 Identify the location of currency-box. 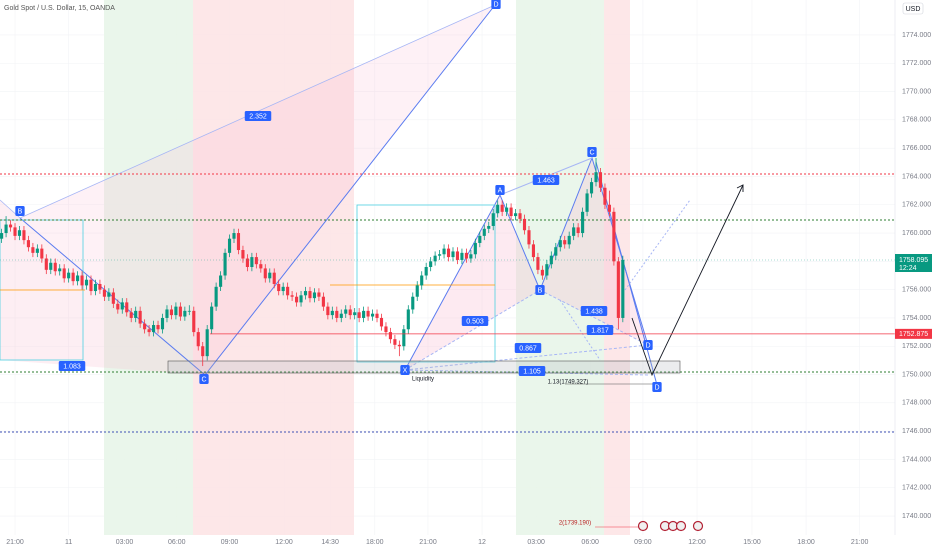
(913, 8).